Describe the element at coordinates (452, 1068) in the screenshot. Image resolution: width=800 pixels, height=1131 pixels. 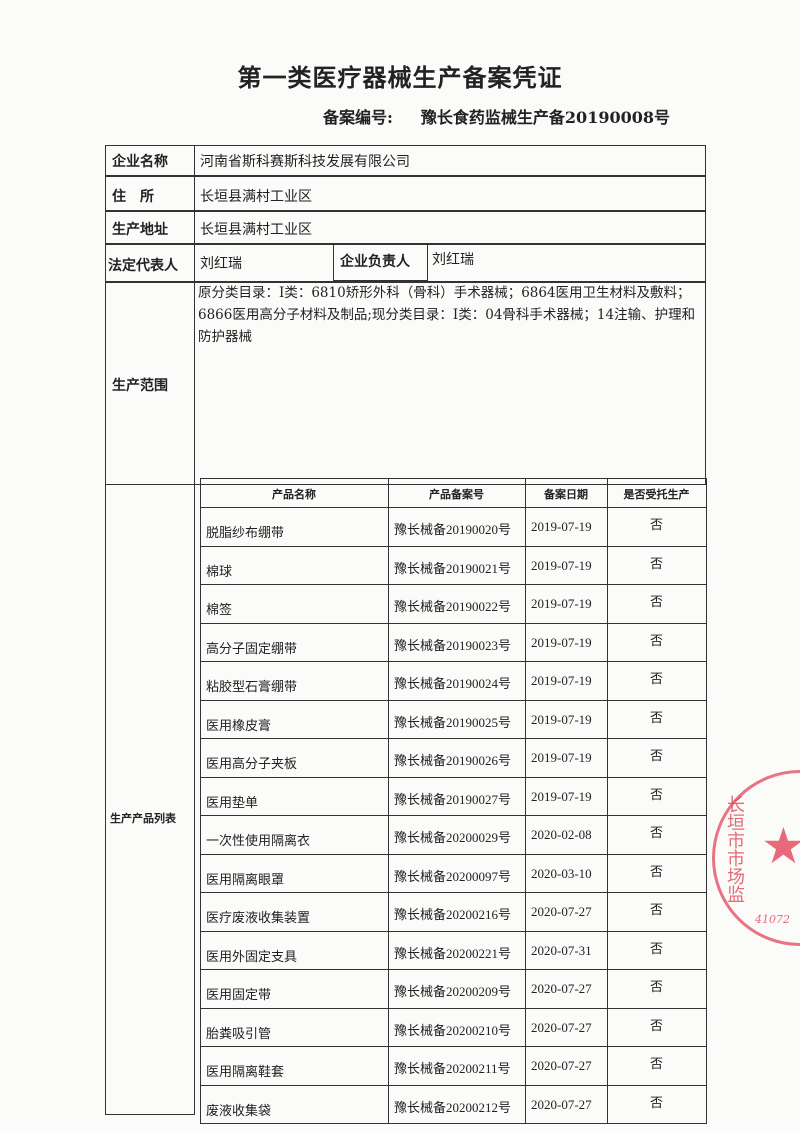
I see `record-no: 豫长械备20200211号` at that location.